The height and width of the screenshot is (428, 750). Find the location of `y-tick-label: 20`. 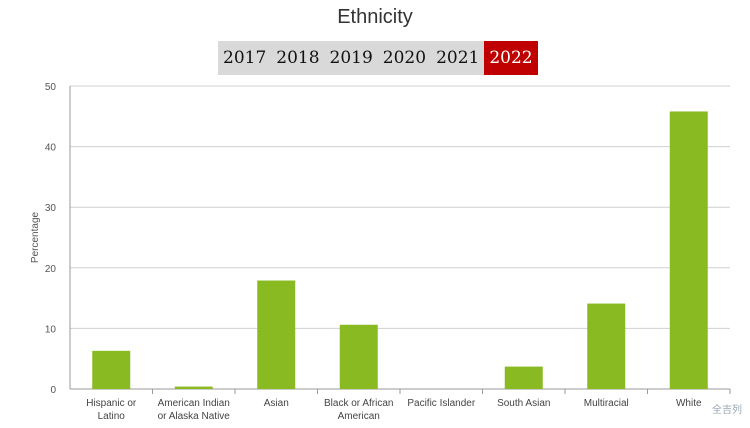

y-tick-label: 20 is located at coordinates (51, 269).